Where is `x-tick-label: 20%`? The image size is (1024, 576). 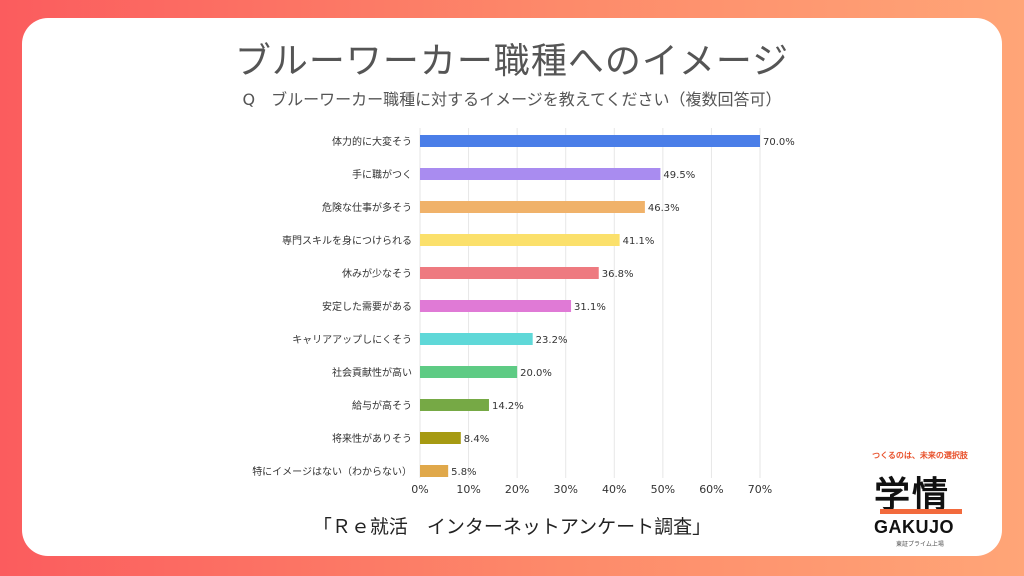
x-tick-label: 20% is located at coordinates (517, 489).